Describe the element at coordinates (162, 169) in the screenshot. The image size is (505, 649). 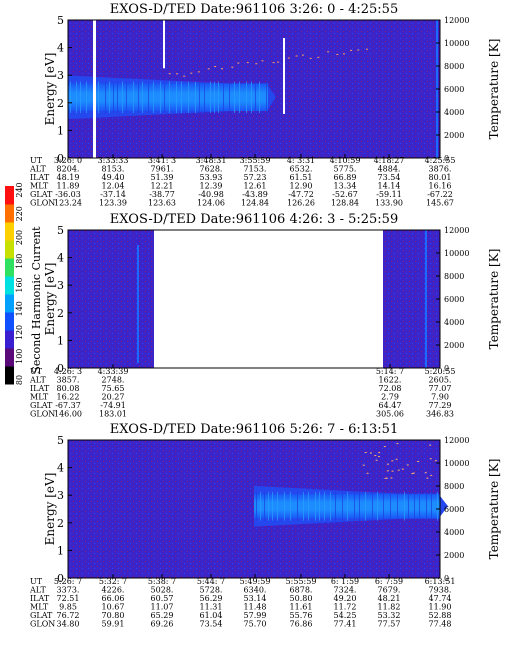
I see `table-cell: 7961.` at that location.